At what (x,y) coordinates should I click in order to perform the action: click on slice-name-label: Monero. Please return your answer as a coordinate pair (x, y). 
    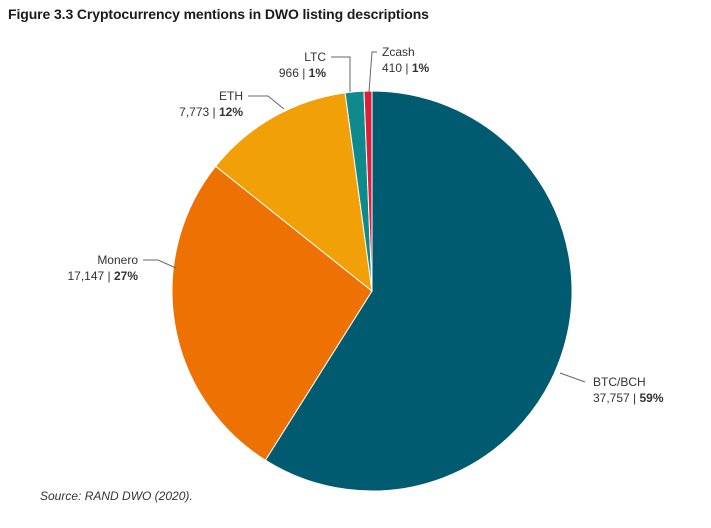
    Looking at the image, I should click on (117, 260).